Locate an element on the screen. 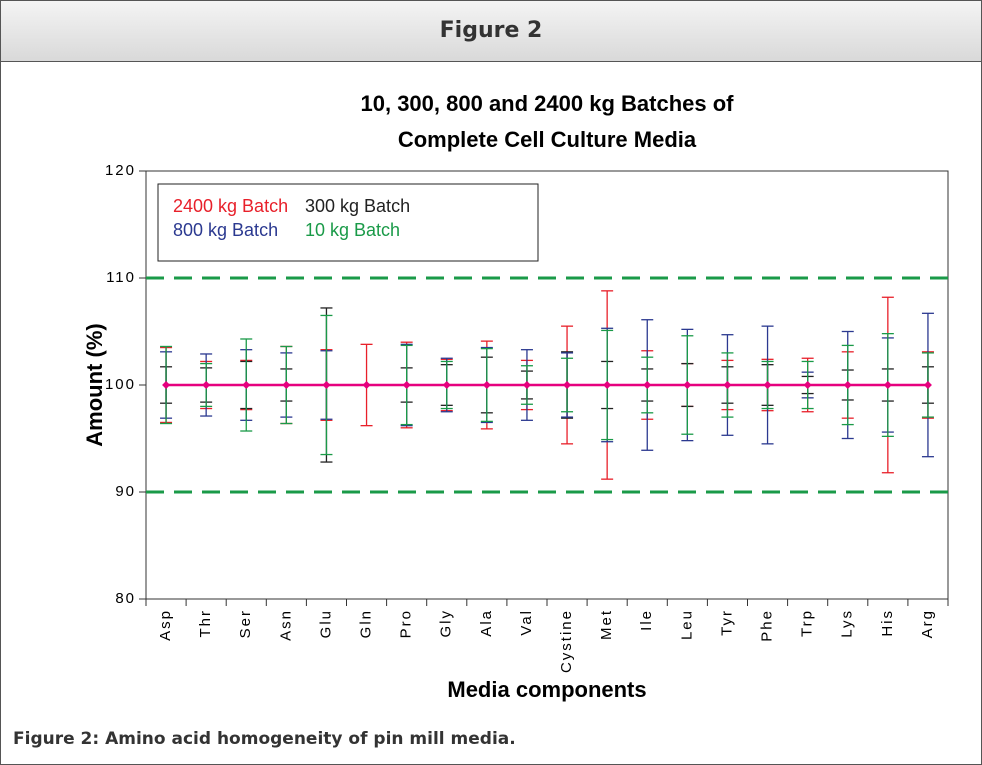  x-tick-label: Pro is located at coordinates (406, 623).